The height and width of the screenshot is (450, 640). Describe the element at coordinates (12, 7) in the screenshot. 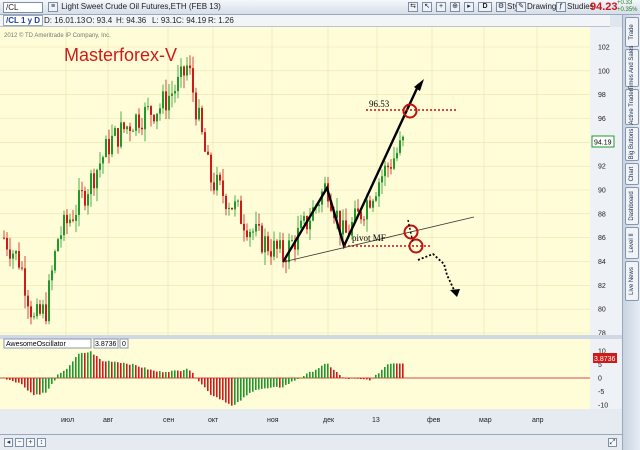

I see `symbol-value: /CL` at that location.